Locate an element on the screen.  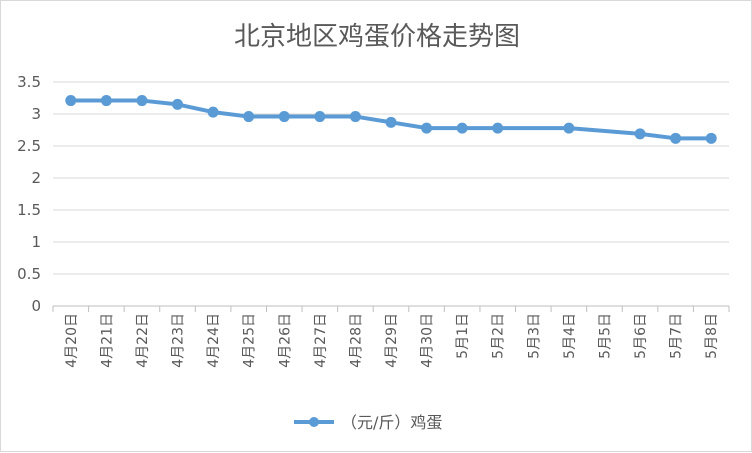
x-tick-label: 4月24日 is located at coordinates (214, 340).